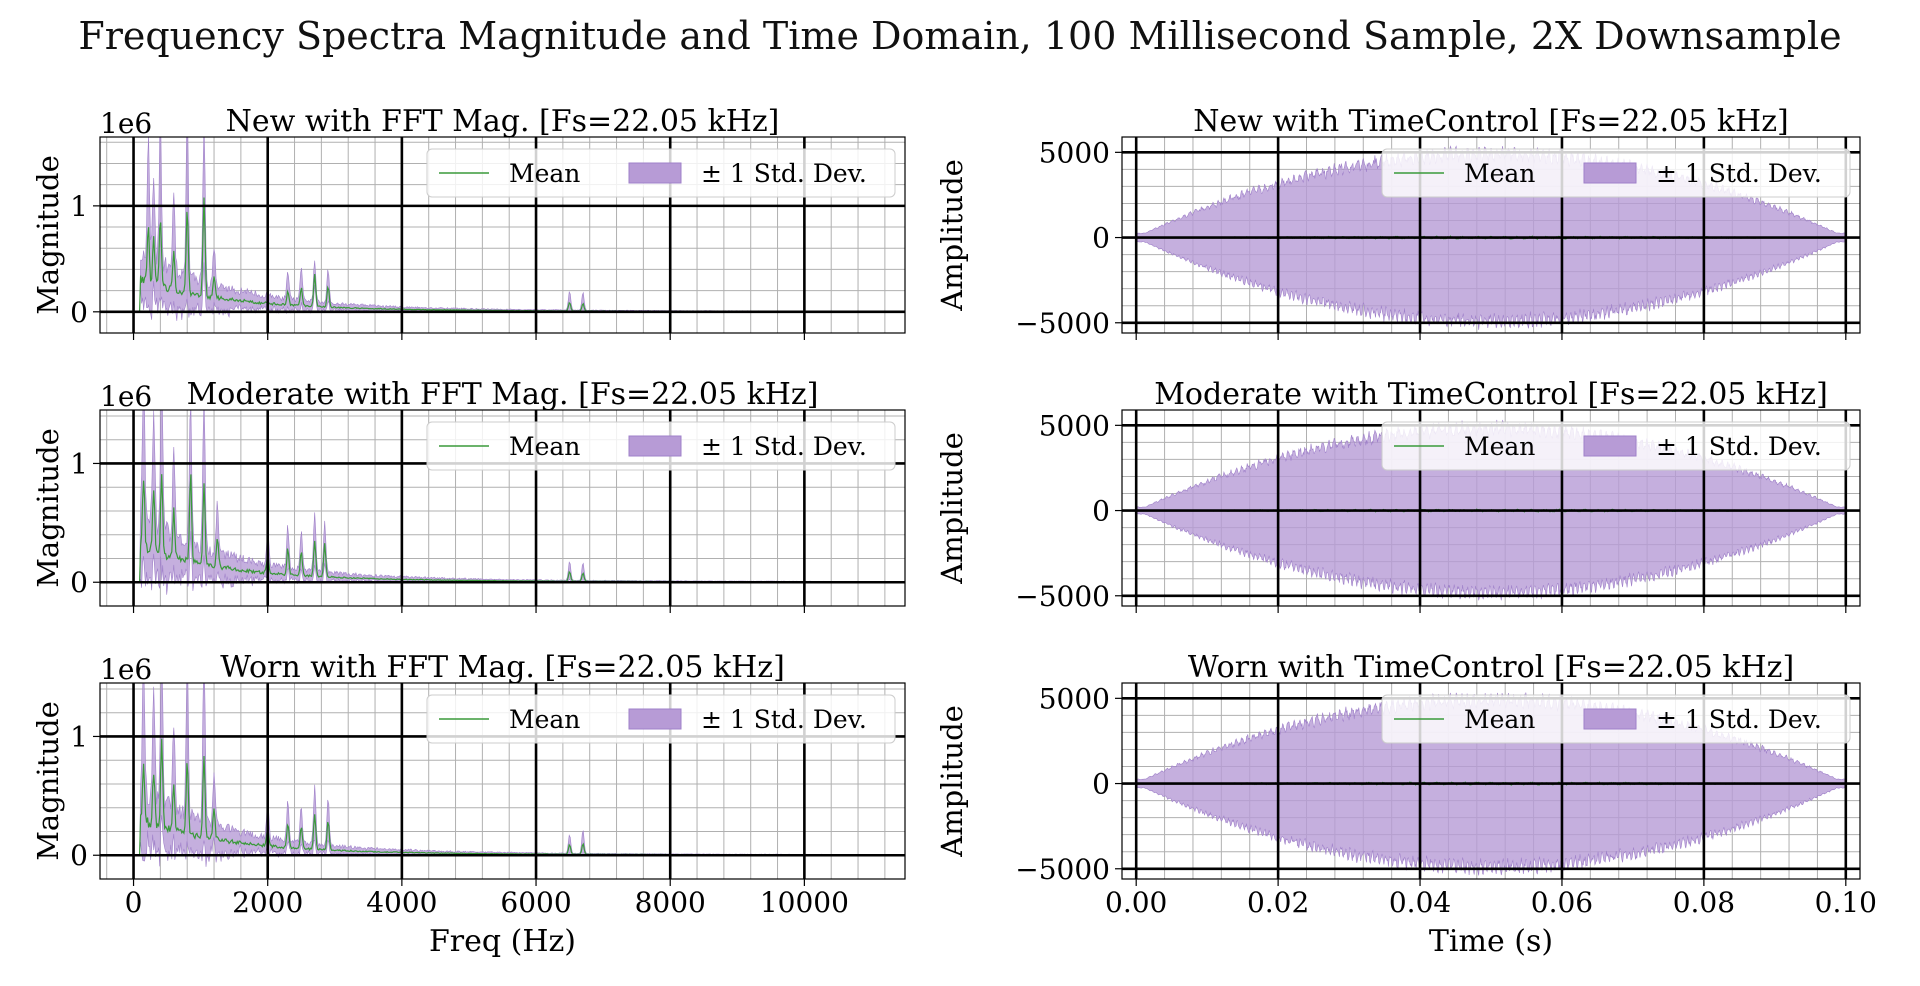 The height and width of the screenshot is (986, 1920). What do you see at coordinates (502, 667) in the screenshot?
I see `subplot-title: Worn with FFT Mag. [Fs=22.05 kHz]` at bounding box center [502, 667].